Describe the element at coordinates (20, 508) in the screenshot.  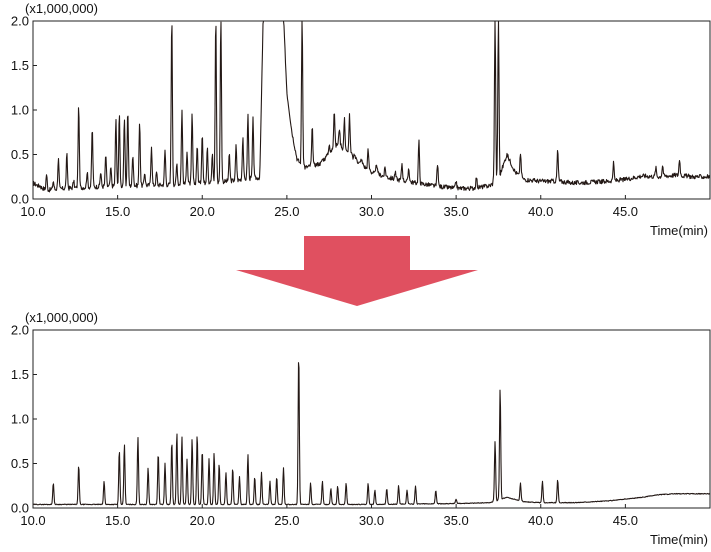
I see `after-ytick-label: 0.0` at that location.